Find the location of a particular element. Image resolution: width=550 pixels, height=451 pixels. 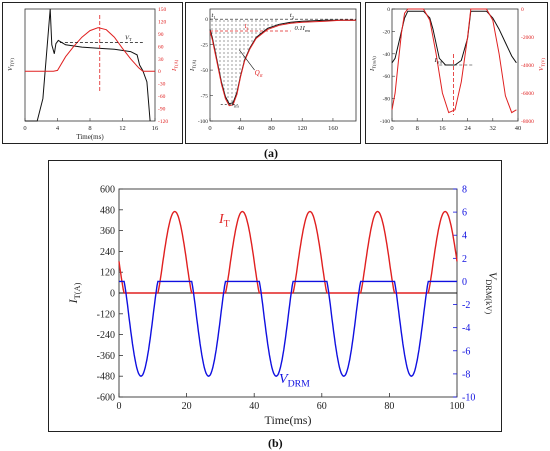

a2-plot-frame is located at coordinates (283, 65).